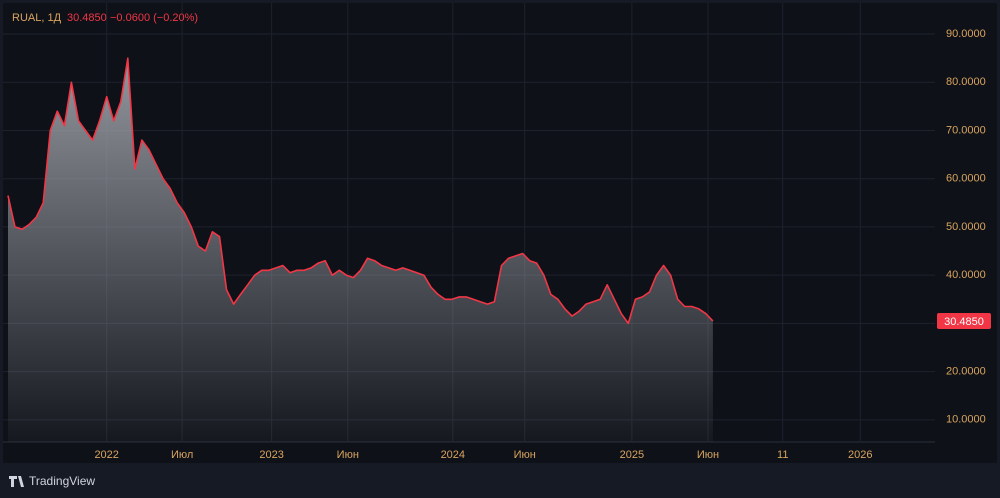 The width and height of the screenshot is (1000, 498). What do you see at coordinates (182, 455) in the screenshot?
I see `x-tick-label: Июл` at bounding box center [182, 455].